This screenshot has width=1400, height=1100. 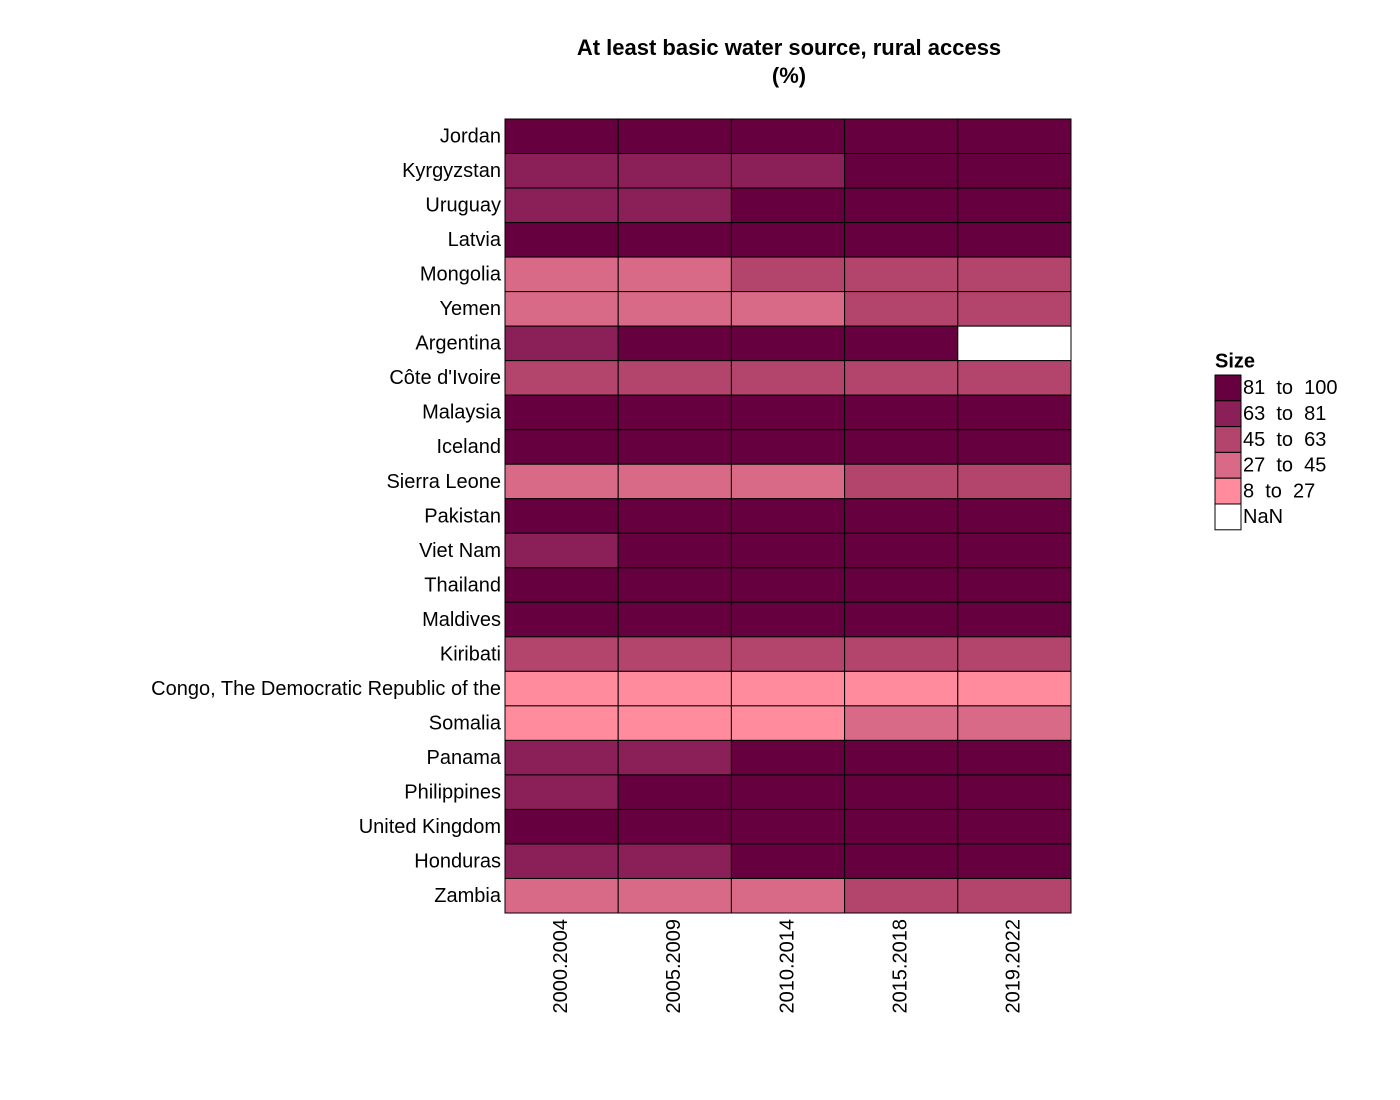 What do you see at coordinates (1284, 466) in the screenshot?
I see `legend-label: 27 to 45` at bounding box center [1284, 466].